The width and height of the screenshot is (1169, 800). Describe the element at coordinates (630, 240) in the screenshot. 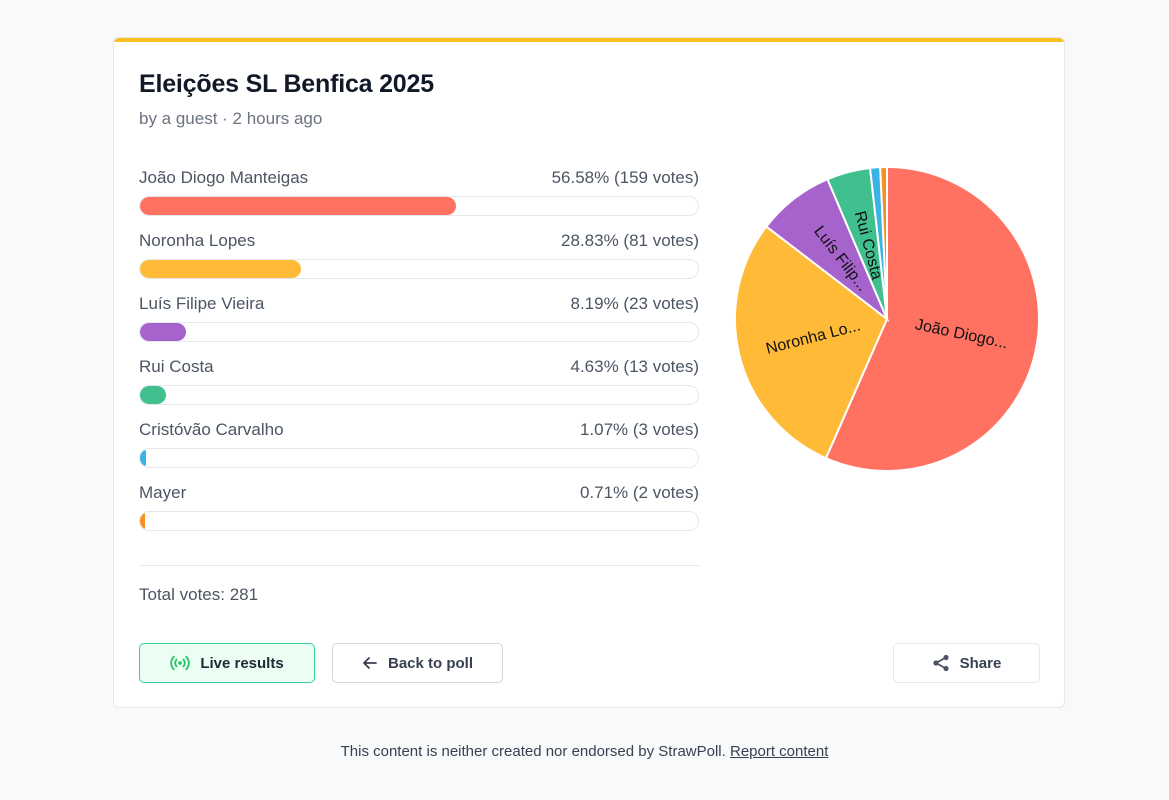

I see `option-stats: 28.83% (81 votes)` at that location.